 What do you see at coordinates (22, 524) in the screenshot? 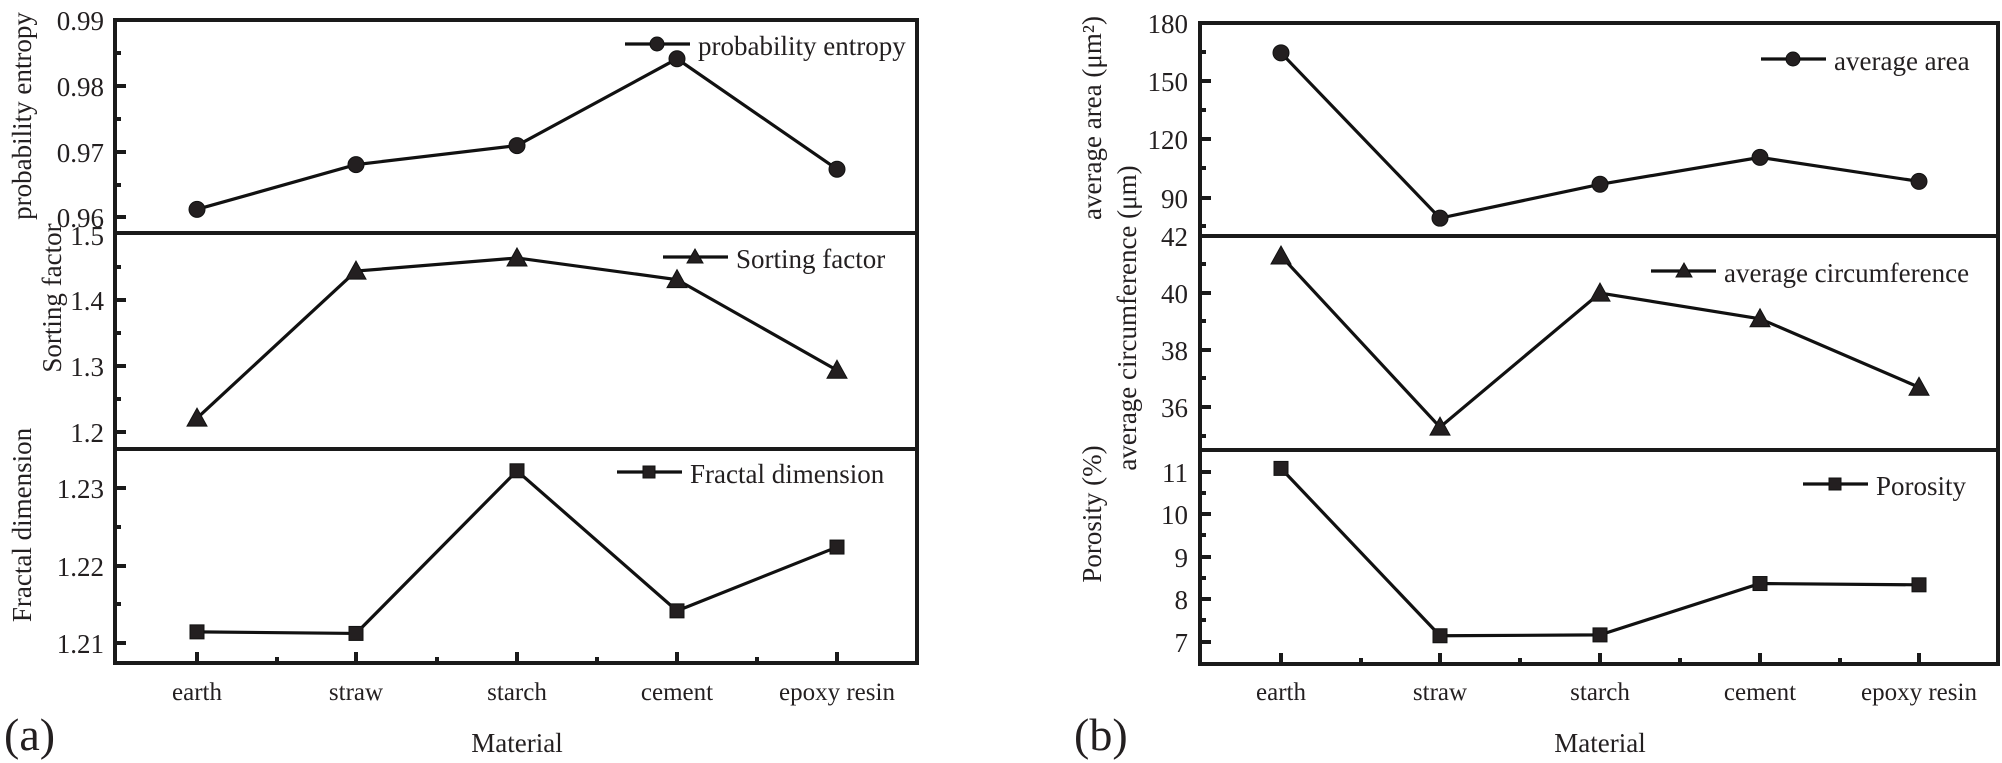
I see `y-axis-title-fractal-dimension: Fractal dimension` at bounding box center [22, 524].